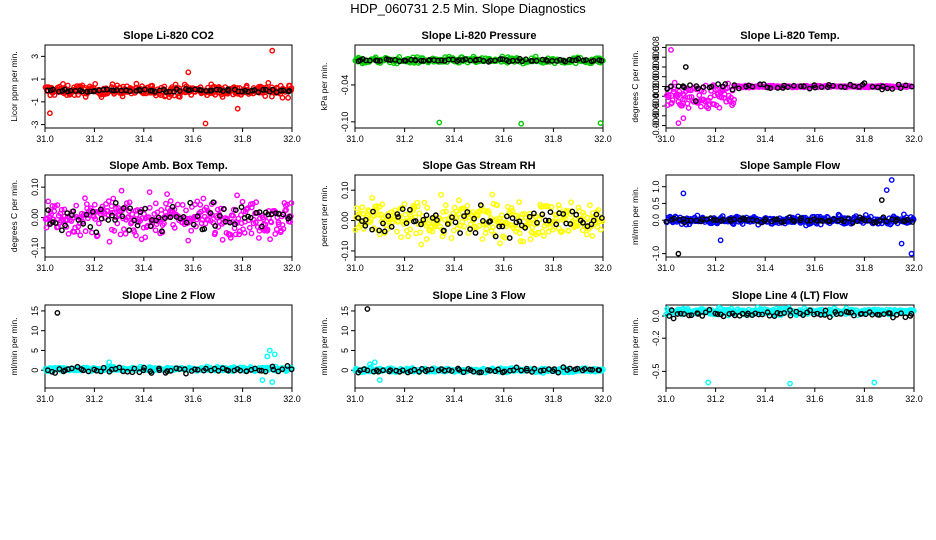  Describe the element at coordinates (345, 251) in the screenshot. I see `y-tick-label: -0.10` at that location.